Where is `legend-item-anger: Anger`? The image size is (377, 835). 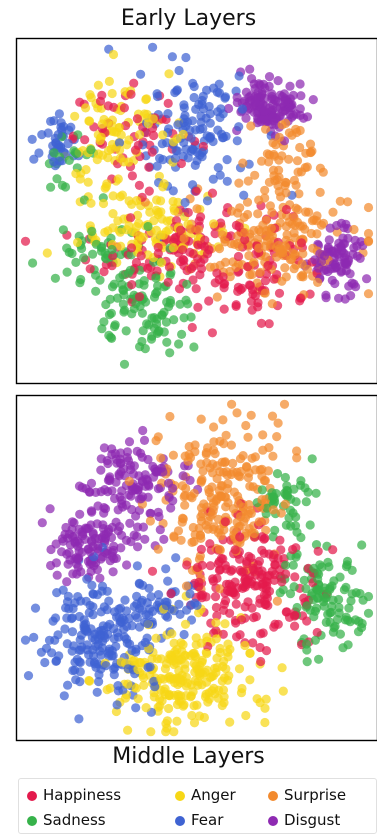 legend-item-anger: Anger is located at coordinates (205, 795).